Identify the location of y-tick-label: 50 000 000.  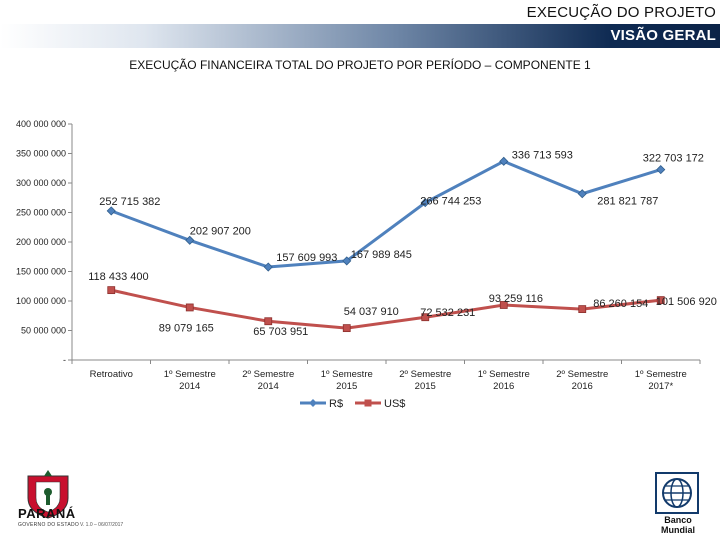
(43, 331).